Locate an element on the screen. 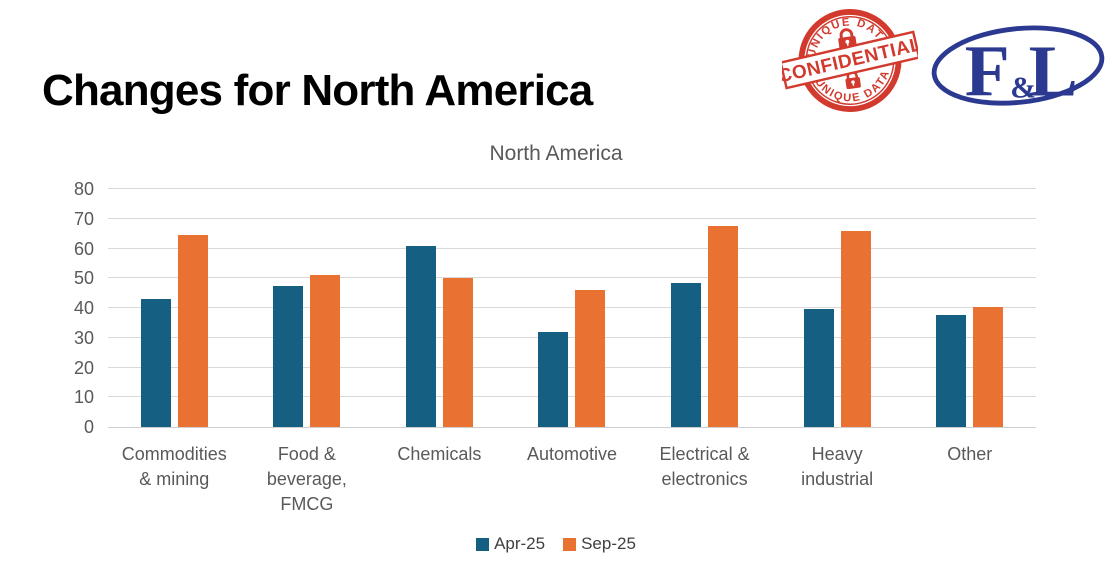 Image resolution: width=1112 pixels, height=569 pixels. x-category-label: Automotive is located at coordinates (572, 454).